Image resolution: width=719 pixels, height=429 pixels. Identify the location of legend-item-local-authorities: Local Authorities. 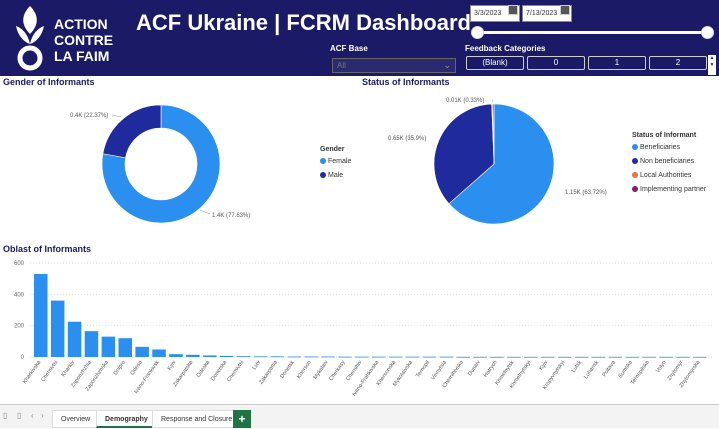
(661, 175).